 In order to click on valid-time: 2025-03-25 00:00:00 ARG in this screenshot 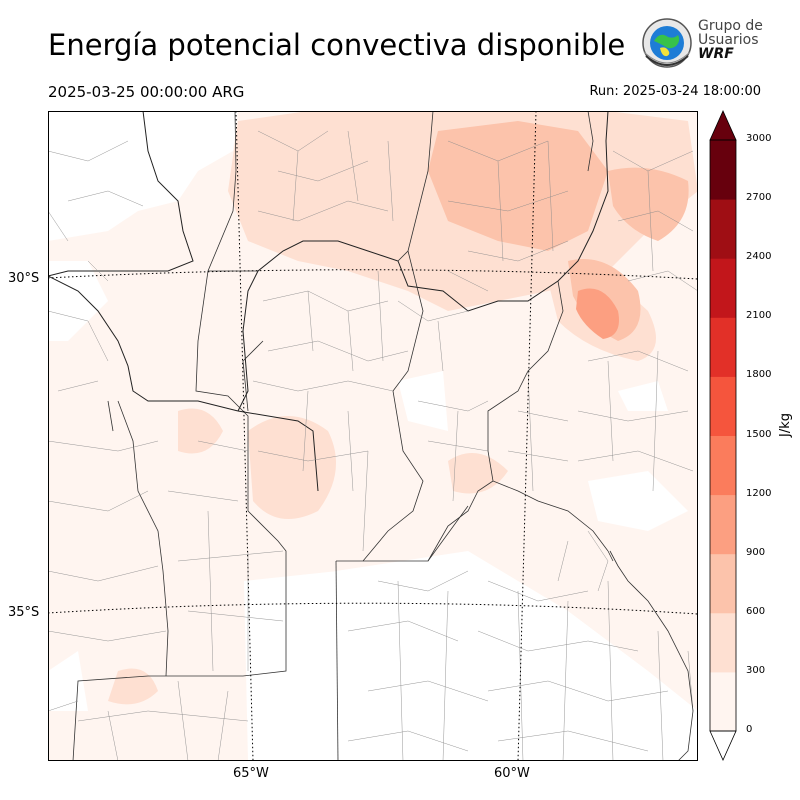, I will do `click(146, 92)`.